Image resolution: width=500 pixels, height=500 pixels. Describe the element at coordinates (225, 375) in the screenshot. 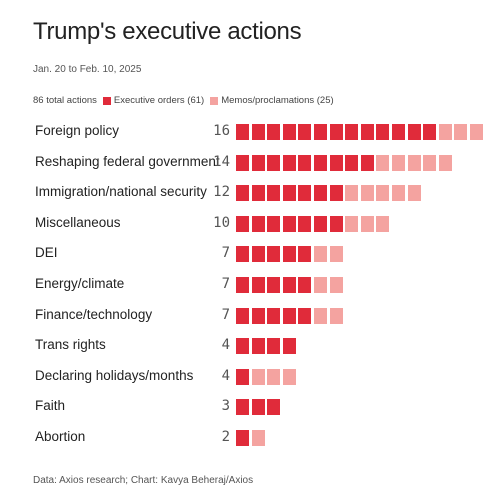

I see `category-total: 4` at that location.